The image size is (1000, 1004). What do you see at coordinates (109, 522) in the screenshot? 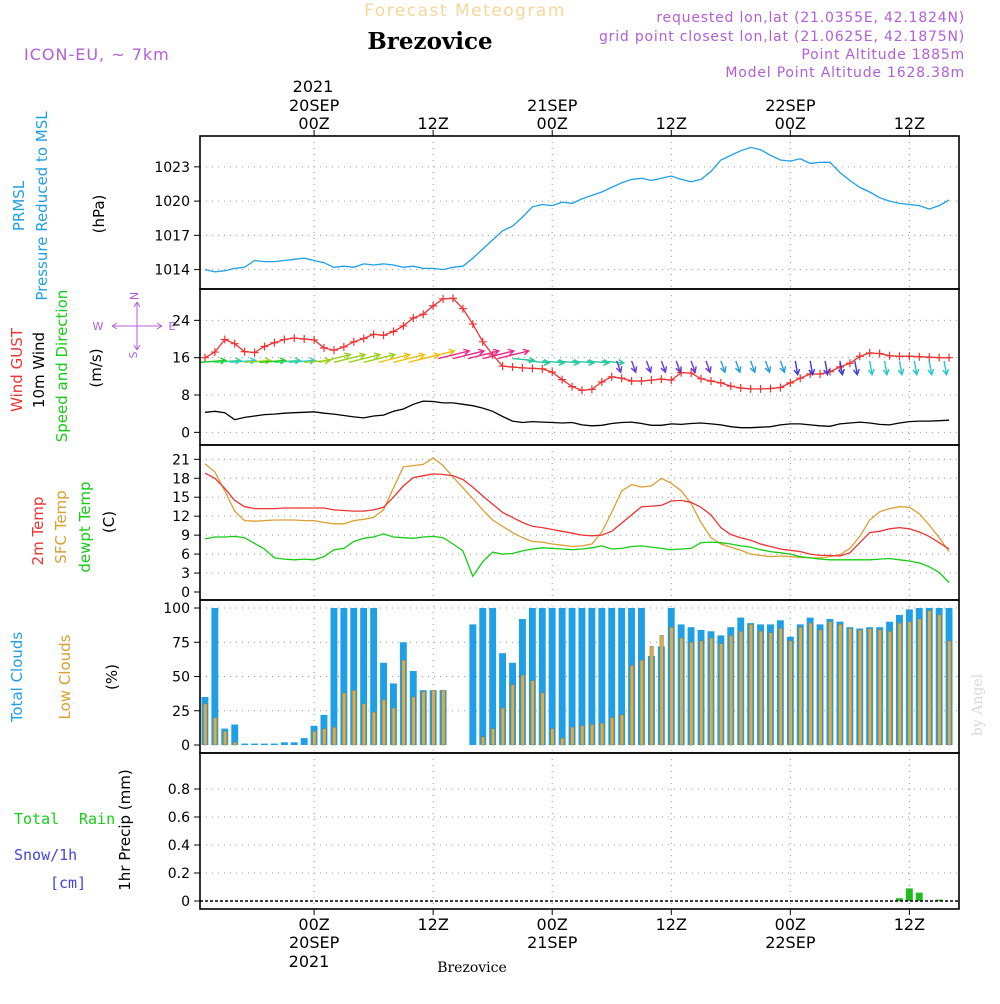
I see `temp-unit-label: (C)` at bounding box center [109, 522].